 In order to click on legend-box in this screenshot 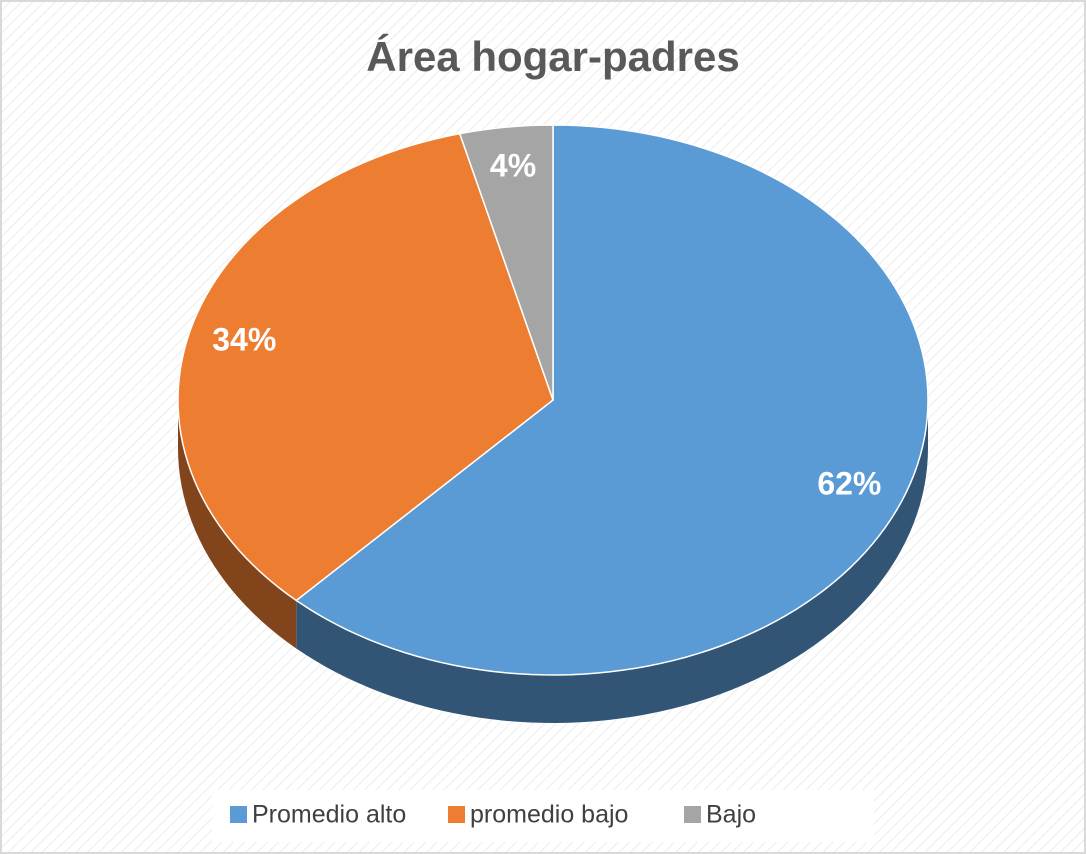, I will do `click(543, 816)`.